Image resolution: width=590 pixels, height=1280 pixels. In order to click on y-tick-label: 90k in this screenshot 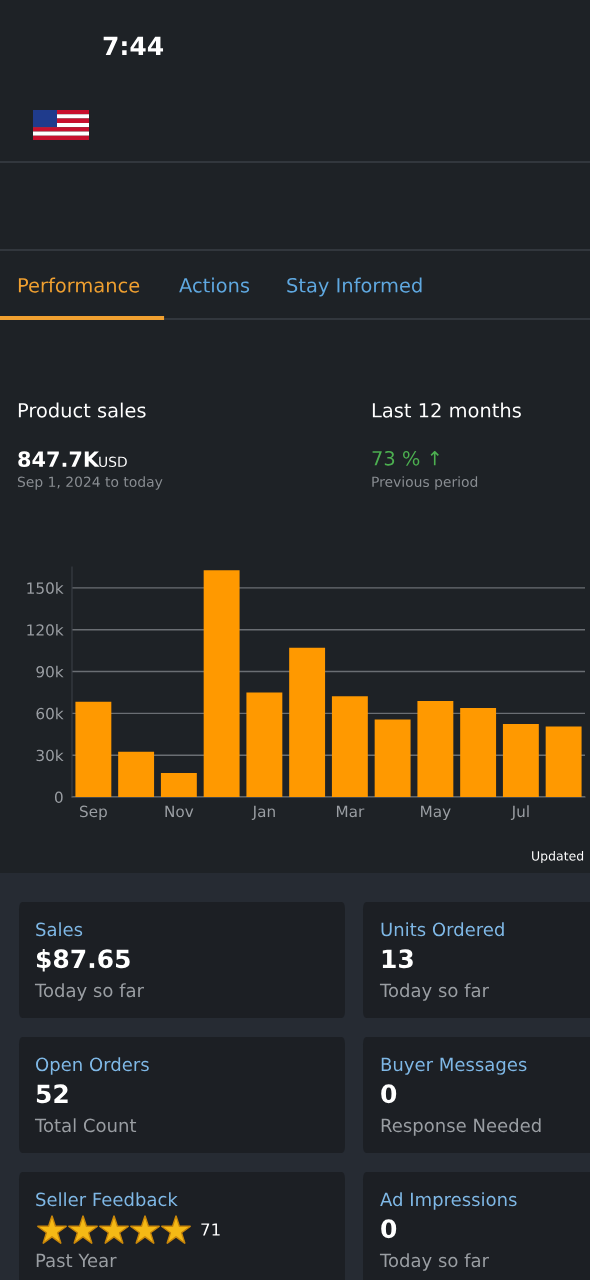, I will do `click(50, 671)`.